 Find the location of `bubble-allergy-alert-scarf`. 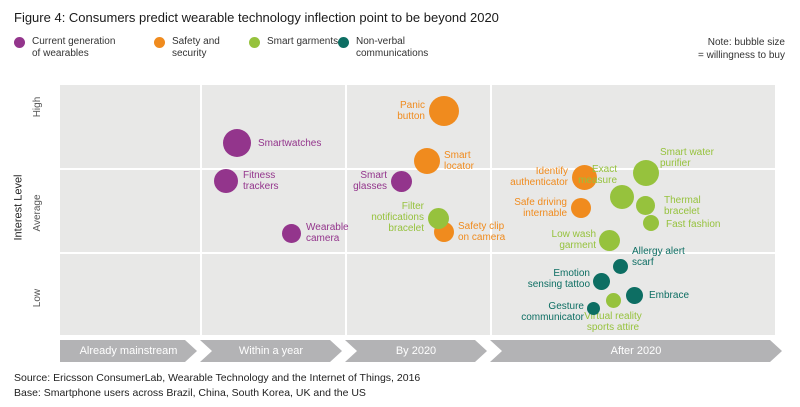

bubble-allergy-alert-scarf is located at coordinates (620, 266).